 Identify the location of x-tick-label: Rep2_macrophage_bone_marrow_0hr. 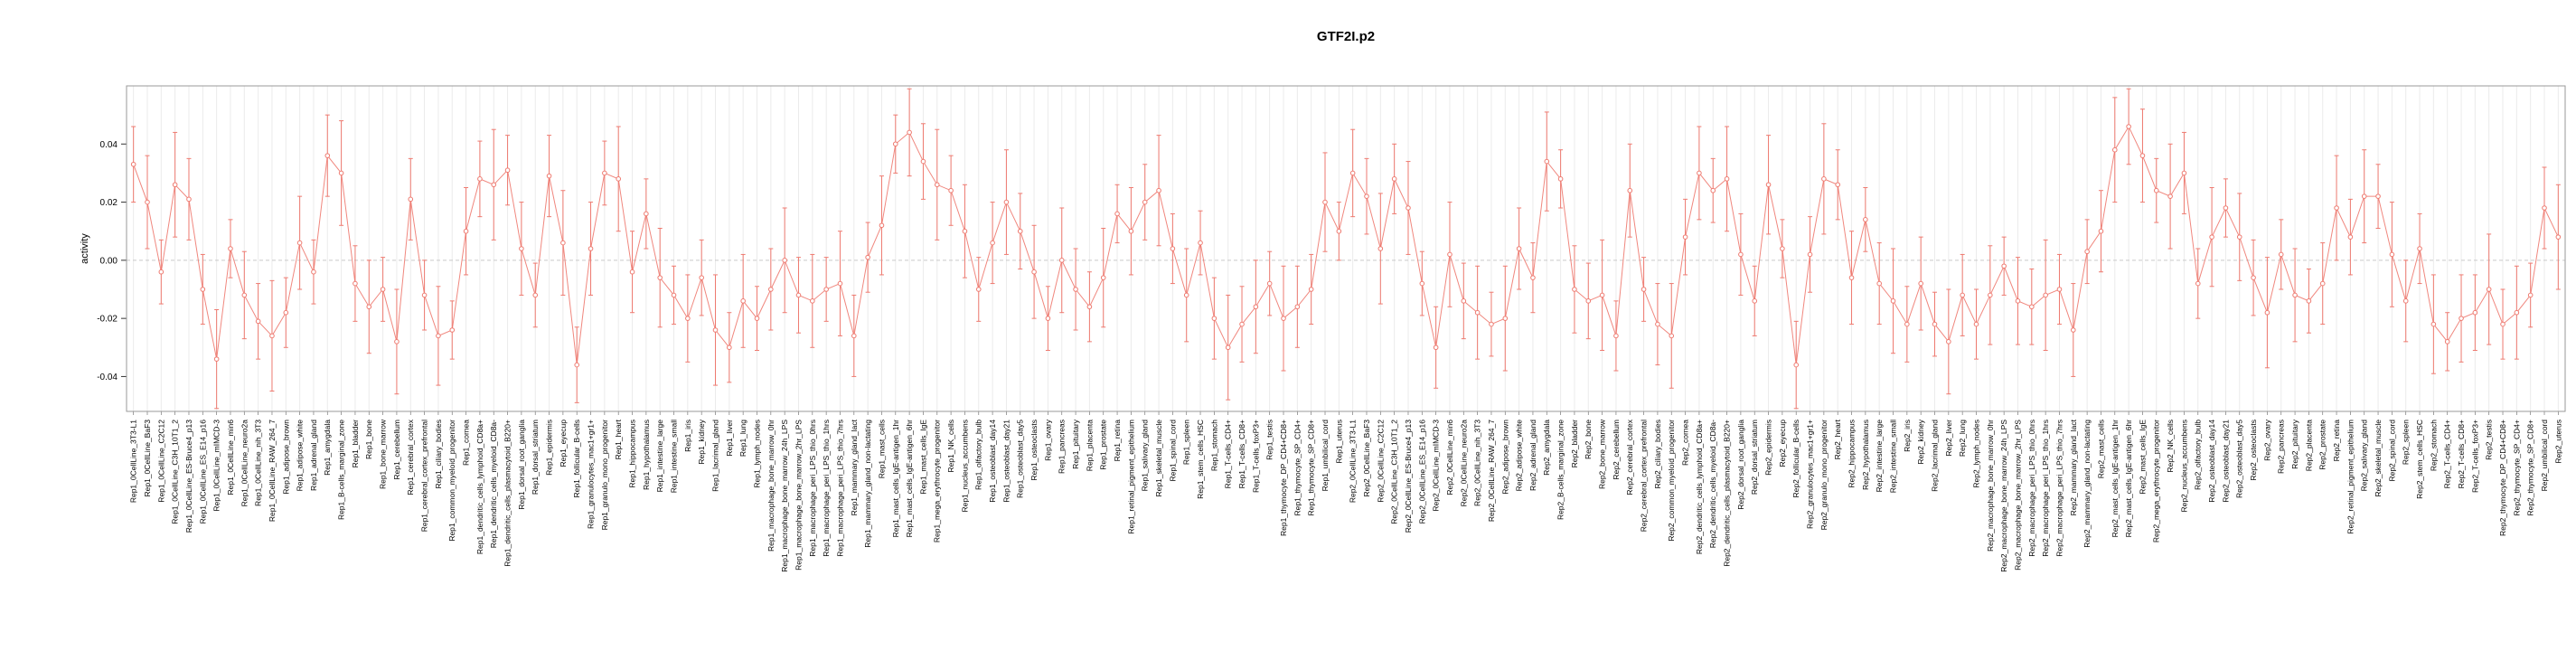
(1990, 486).